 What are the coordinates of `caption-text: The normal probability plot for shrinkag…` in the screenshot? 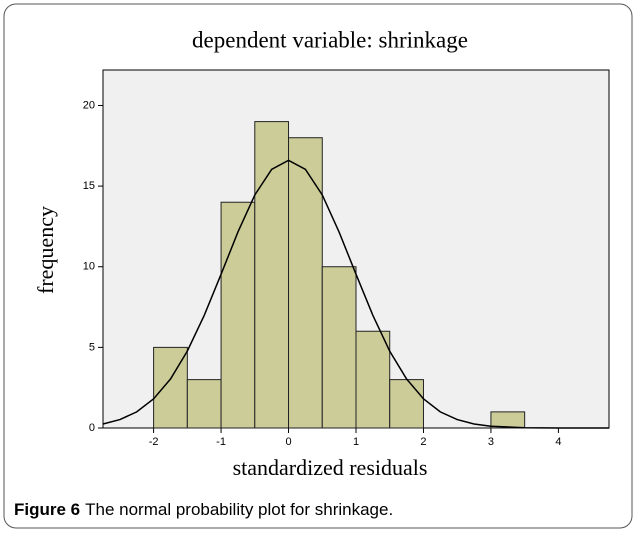 It's located at (239, 509).